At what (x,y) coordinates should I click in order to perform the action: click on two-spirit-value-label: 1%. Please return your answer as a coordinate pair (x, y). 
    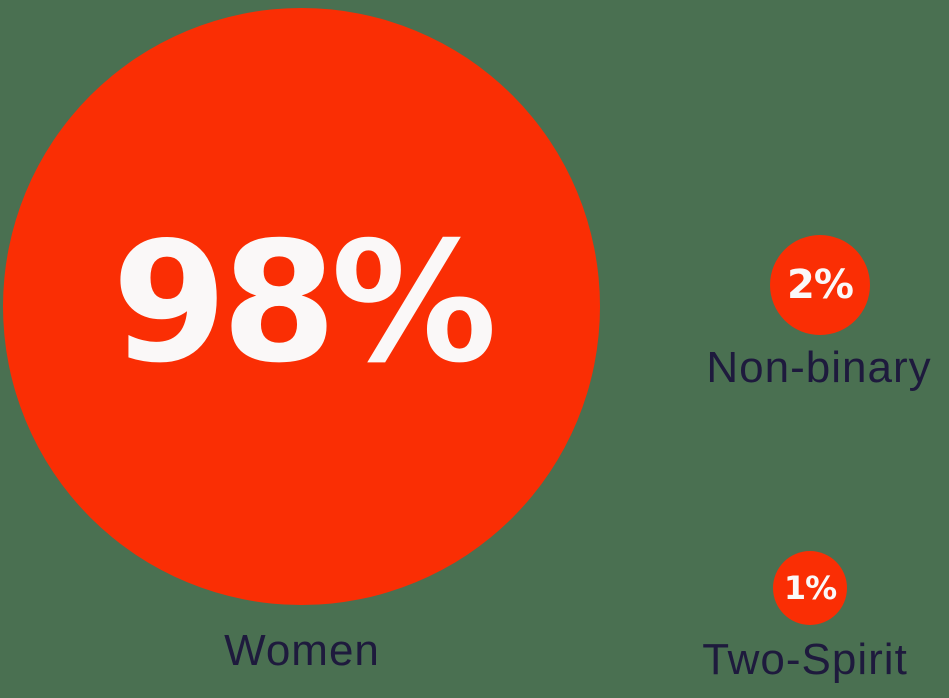
    Looking at the image, I should click on (810, 588).